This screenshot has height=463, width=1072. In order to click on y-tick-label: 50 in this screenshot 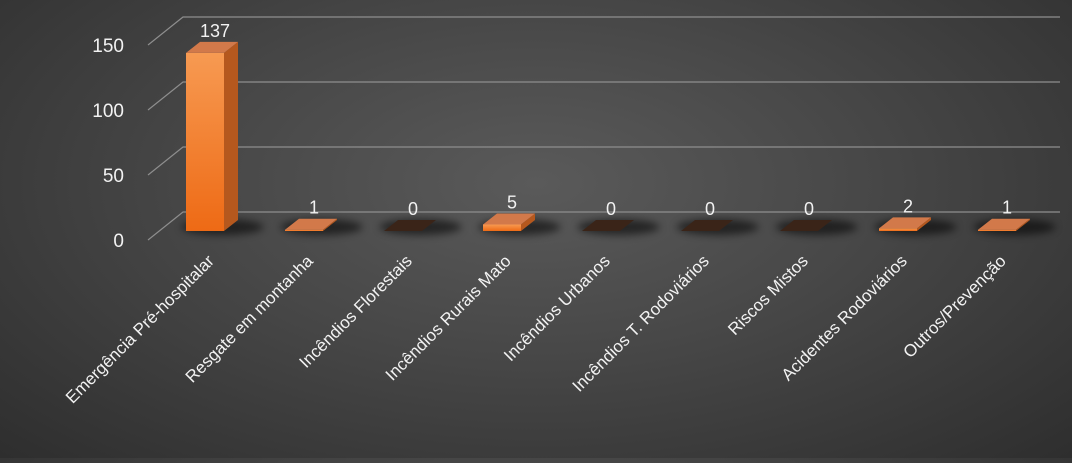, I will do `click(113, 176)`.